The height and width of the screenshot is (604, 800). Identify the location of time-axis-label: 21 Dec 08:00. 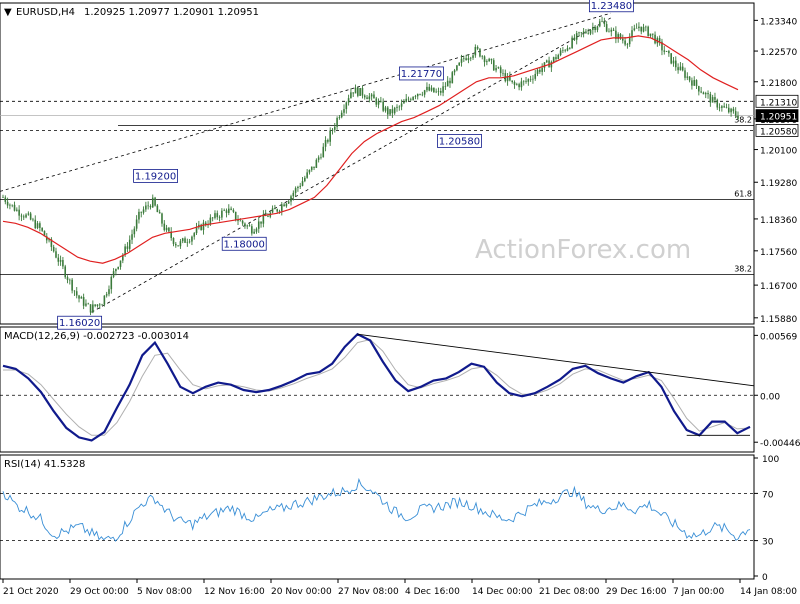
(569, 592).